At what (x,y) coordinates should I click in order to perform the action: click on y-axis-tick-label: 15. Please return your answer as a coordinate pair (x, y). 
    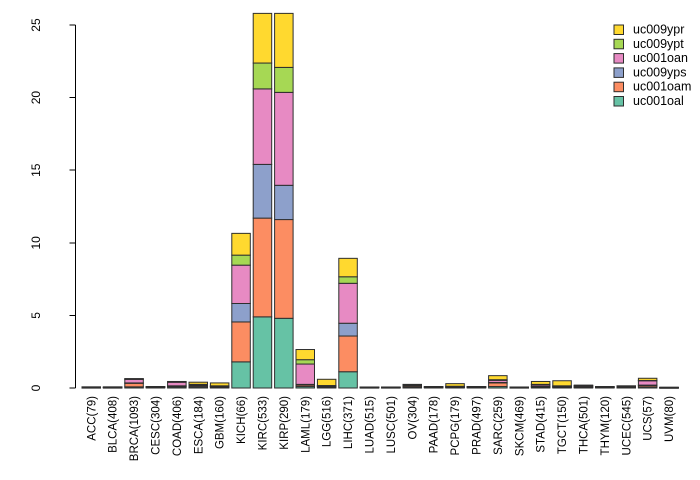
    Looking at the image, I should click on (36, 170).